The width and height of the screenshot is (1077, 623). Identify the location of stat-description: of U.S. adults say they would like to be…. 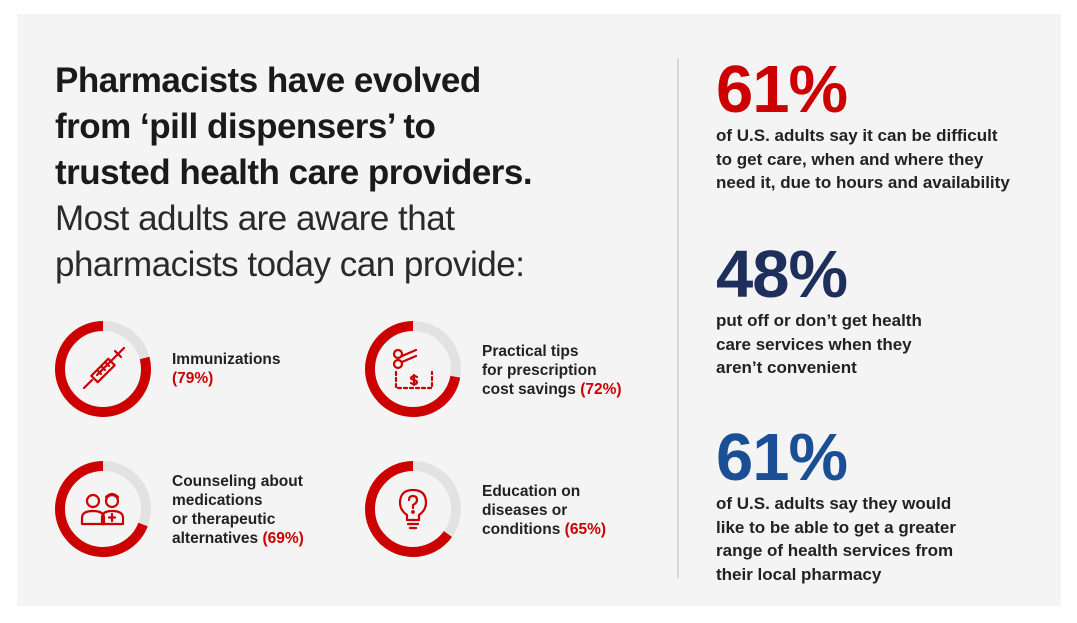
(836, 539).